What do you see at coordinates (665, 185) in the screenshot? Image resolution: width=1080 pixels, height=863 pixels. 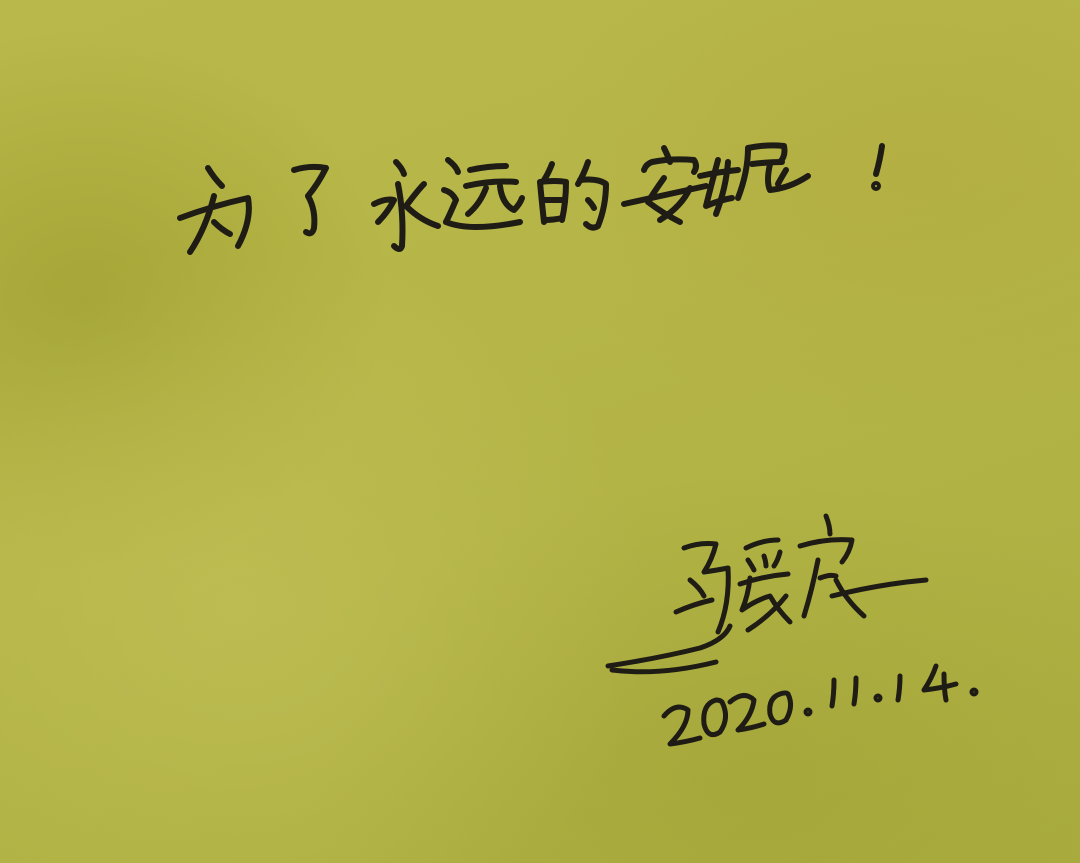 I see `char-an` at bounding box center [665, 185].